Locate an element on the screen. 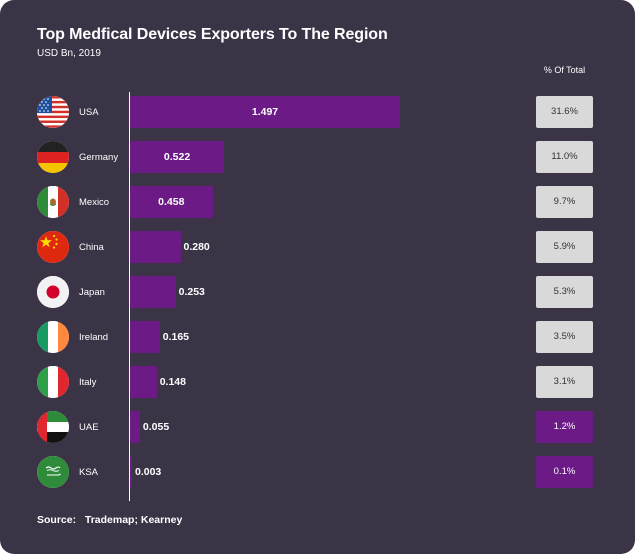 This screenshot has height=554, width=635. source-text: Trademap; Kearney is located at coordinates (133, 520).